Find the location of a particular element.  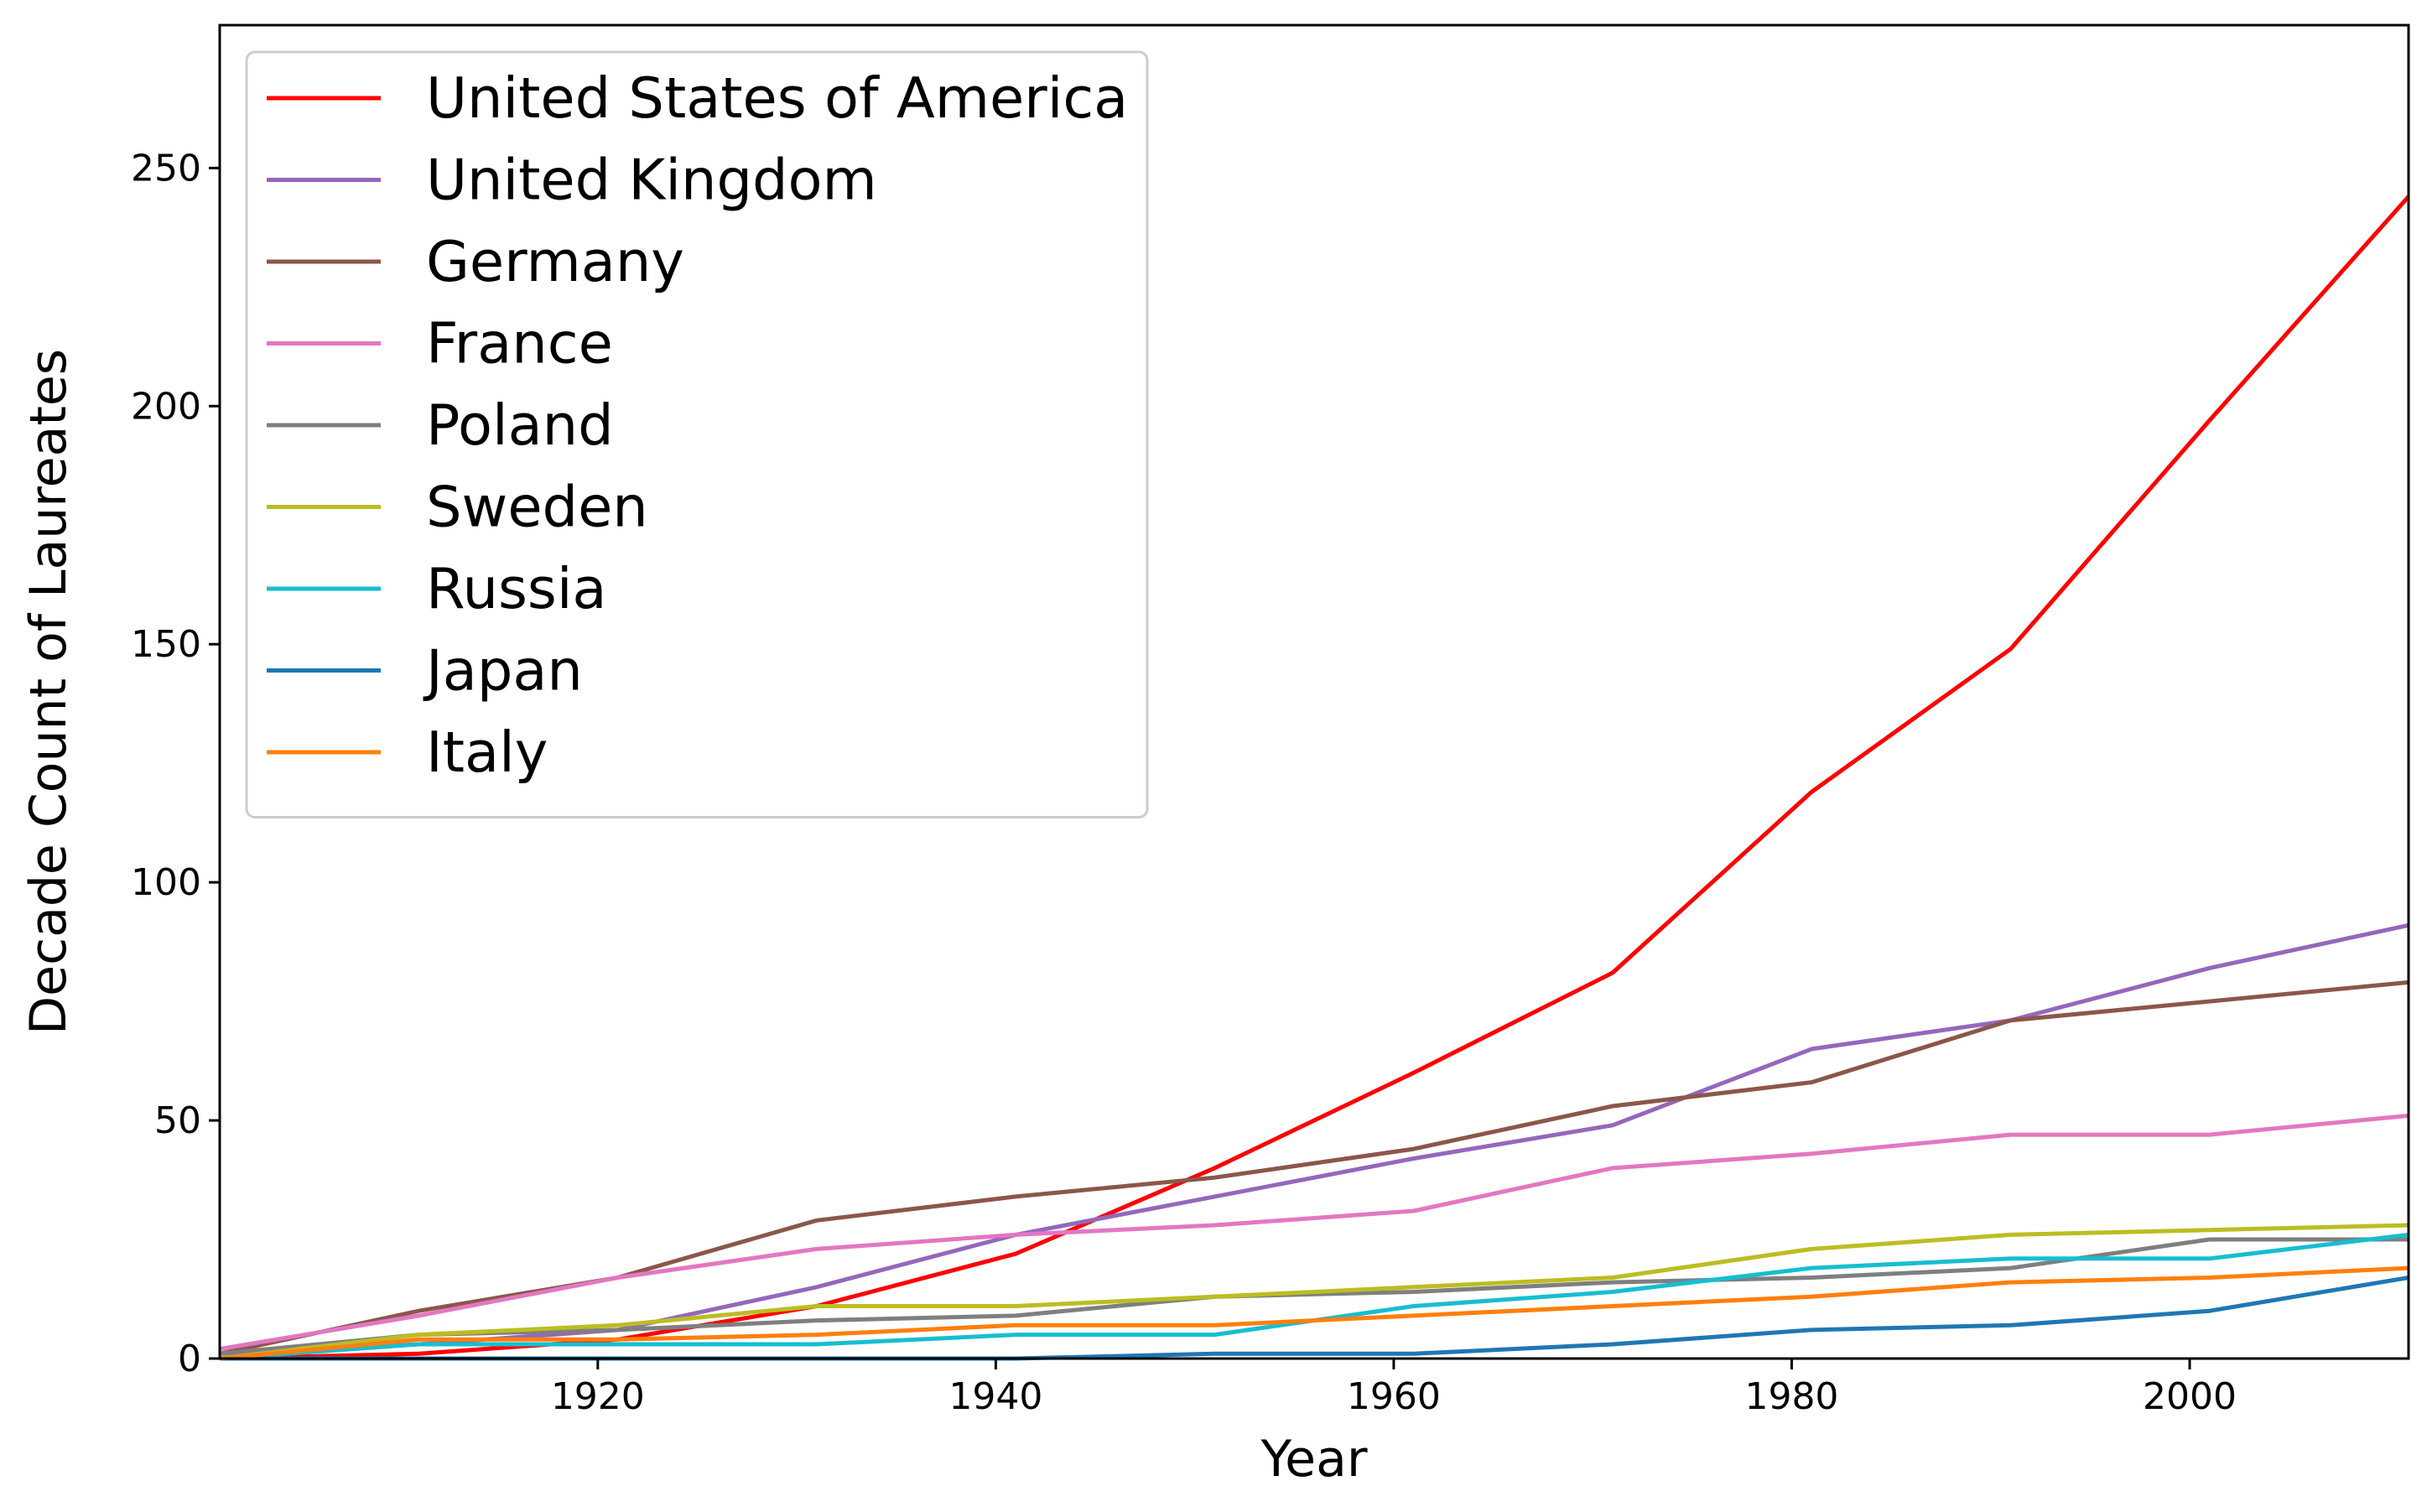

x-axis: 1920 1940 1960 1980 2000 is located at coordinates (1394, 1388).